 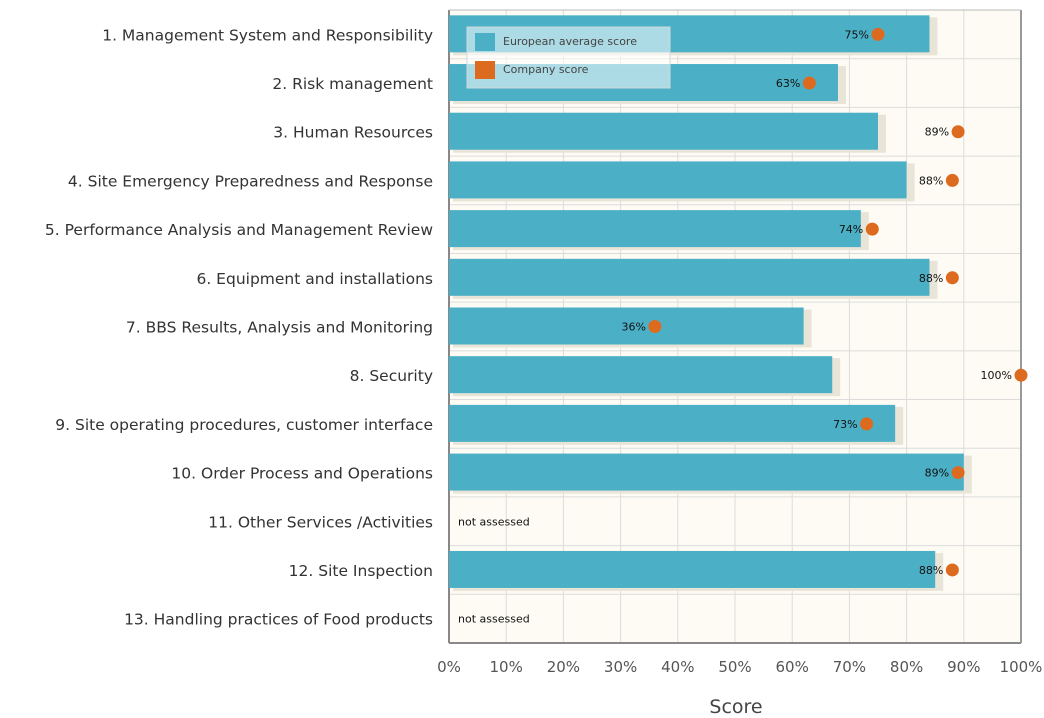 I want to click on x-tick-label: 20%, so click(x=563, y=667).